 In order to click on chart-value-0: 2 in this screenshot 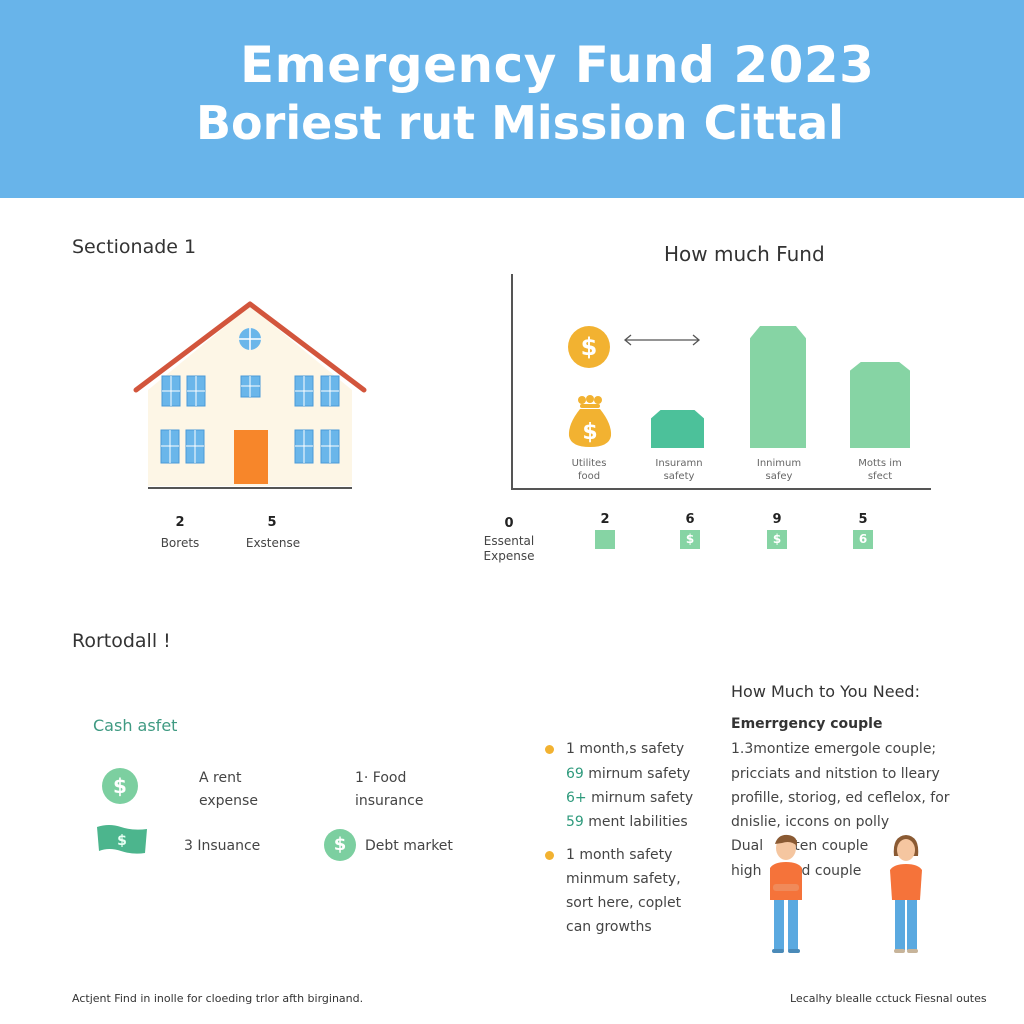, I will do `click(605, 519)`.